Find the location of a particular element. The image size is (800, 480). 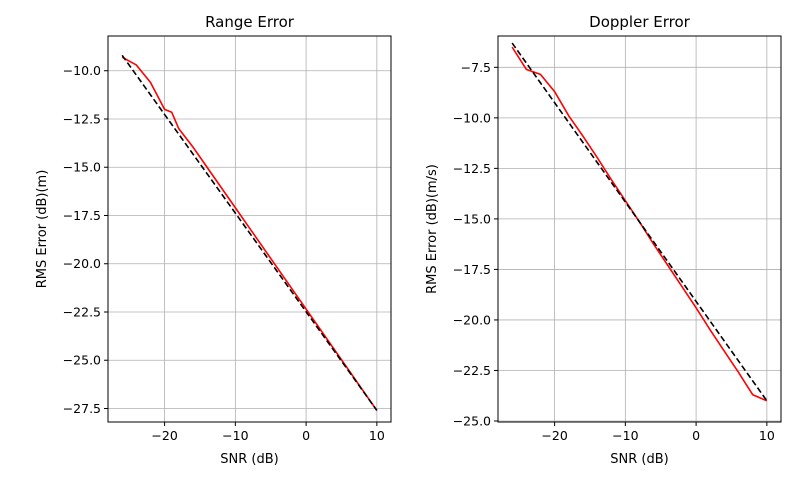

range-error-x-tick-label: −10 is located at coordinates (235, 435).